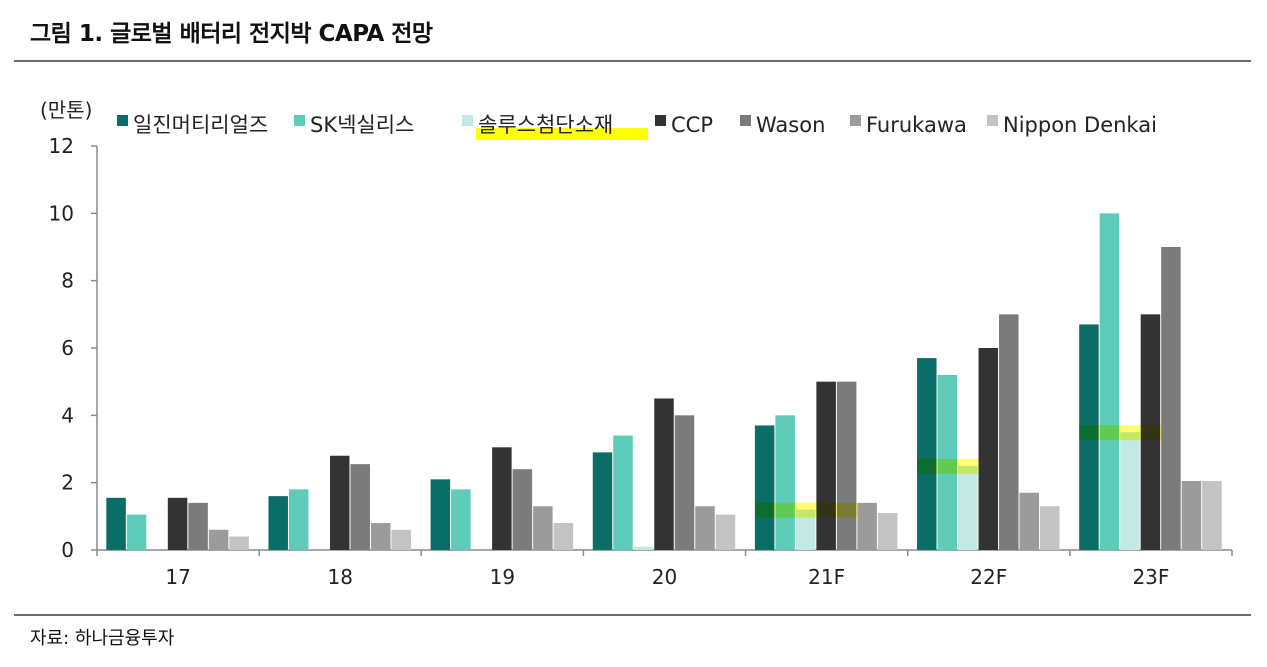 Image resolution: width=1267 pixels, height=667 pixels. What do you see at coordinates (948, 466) in the screenshot?
I see `highlight-band-22f` at bounding box center [948, 466].